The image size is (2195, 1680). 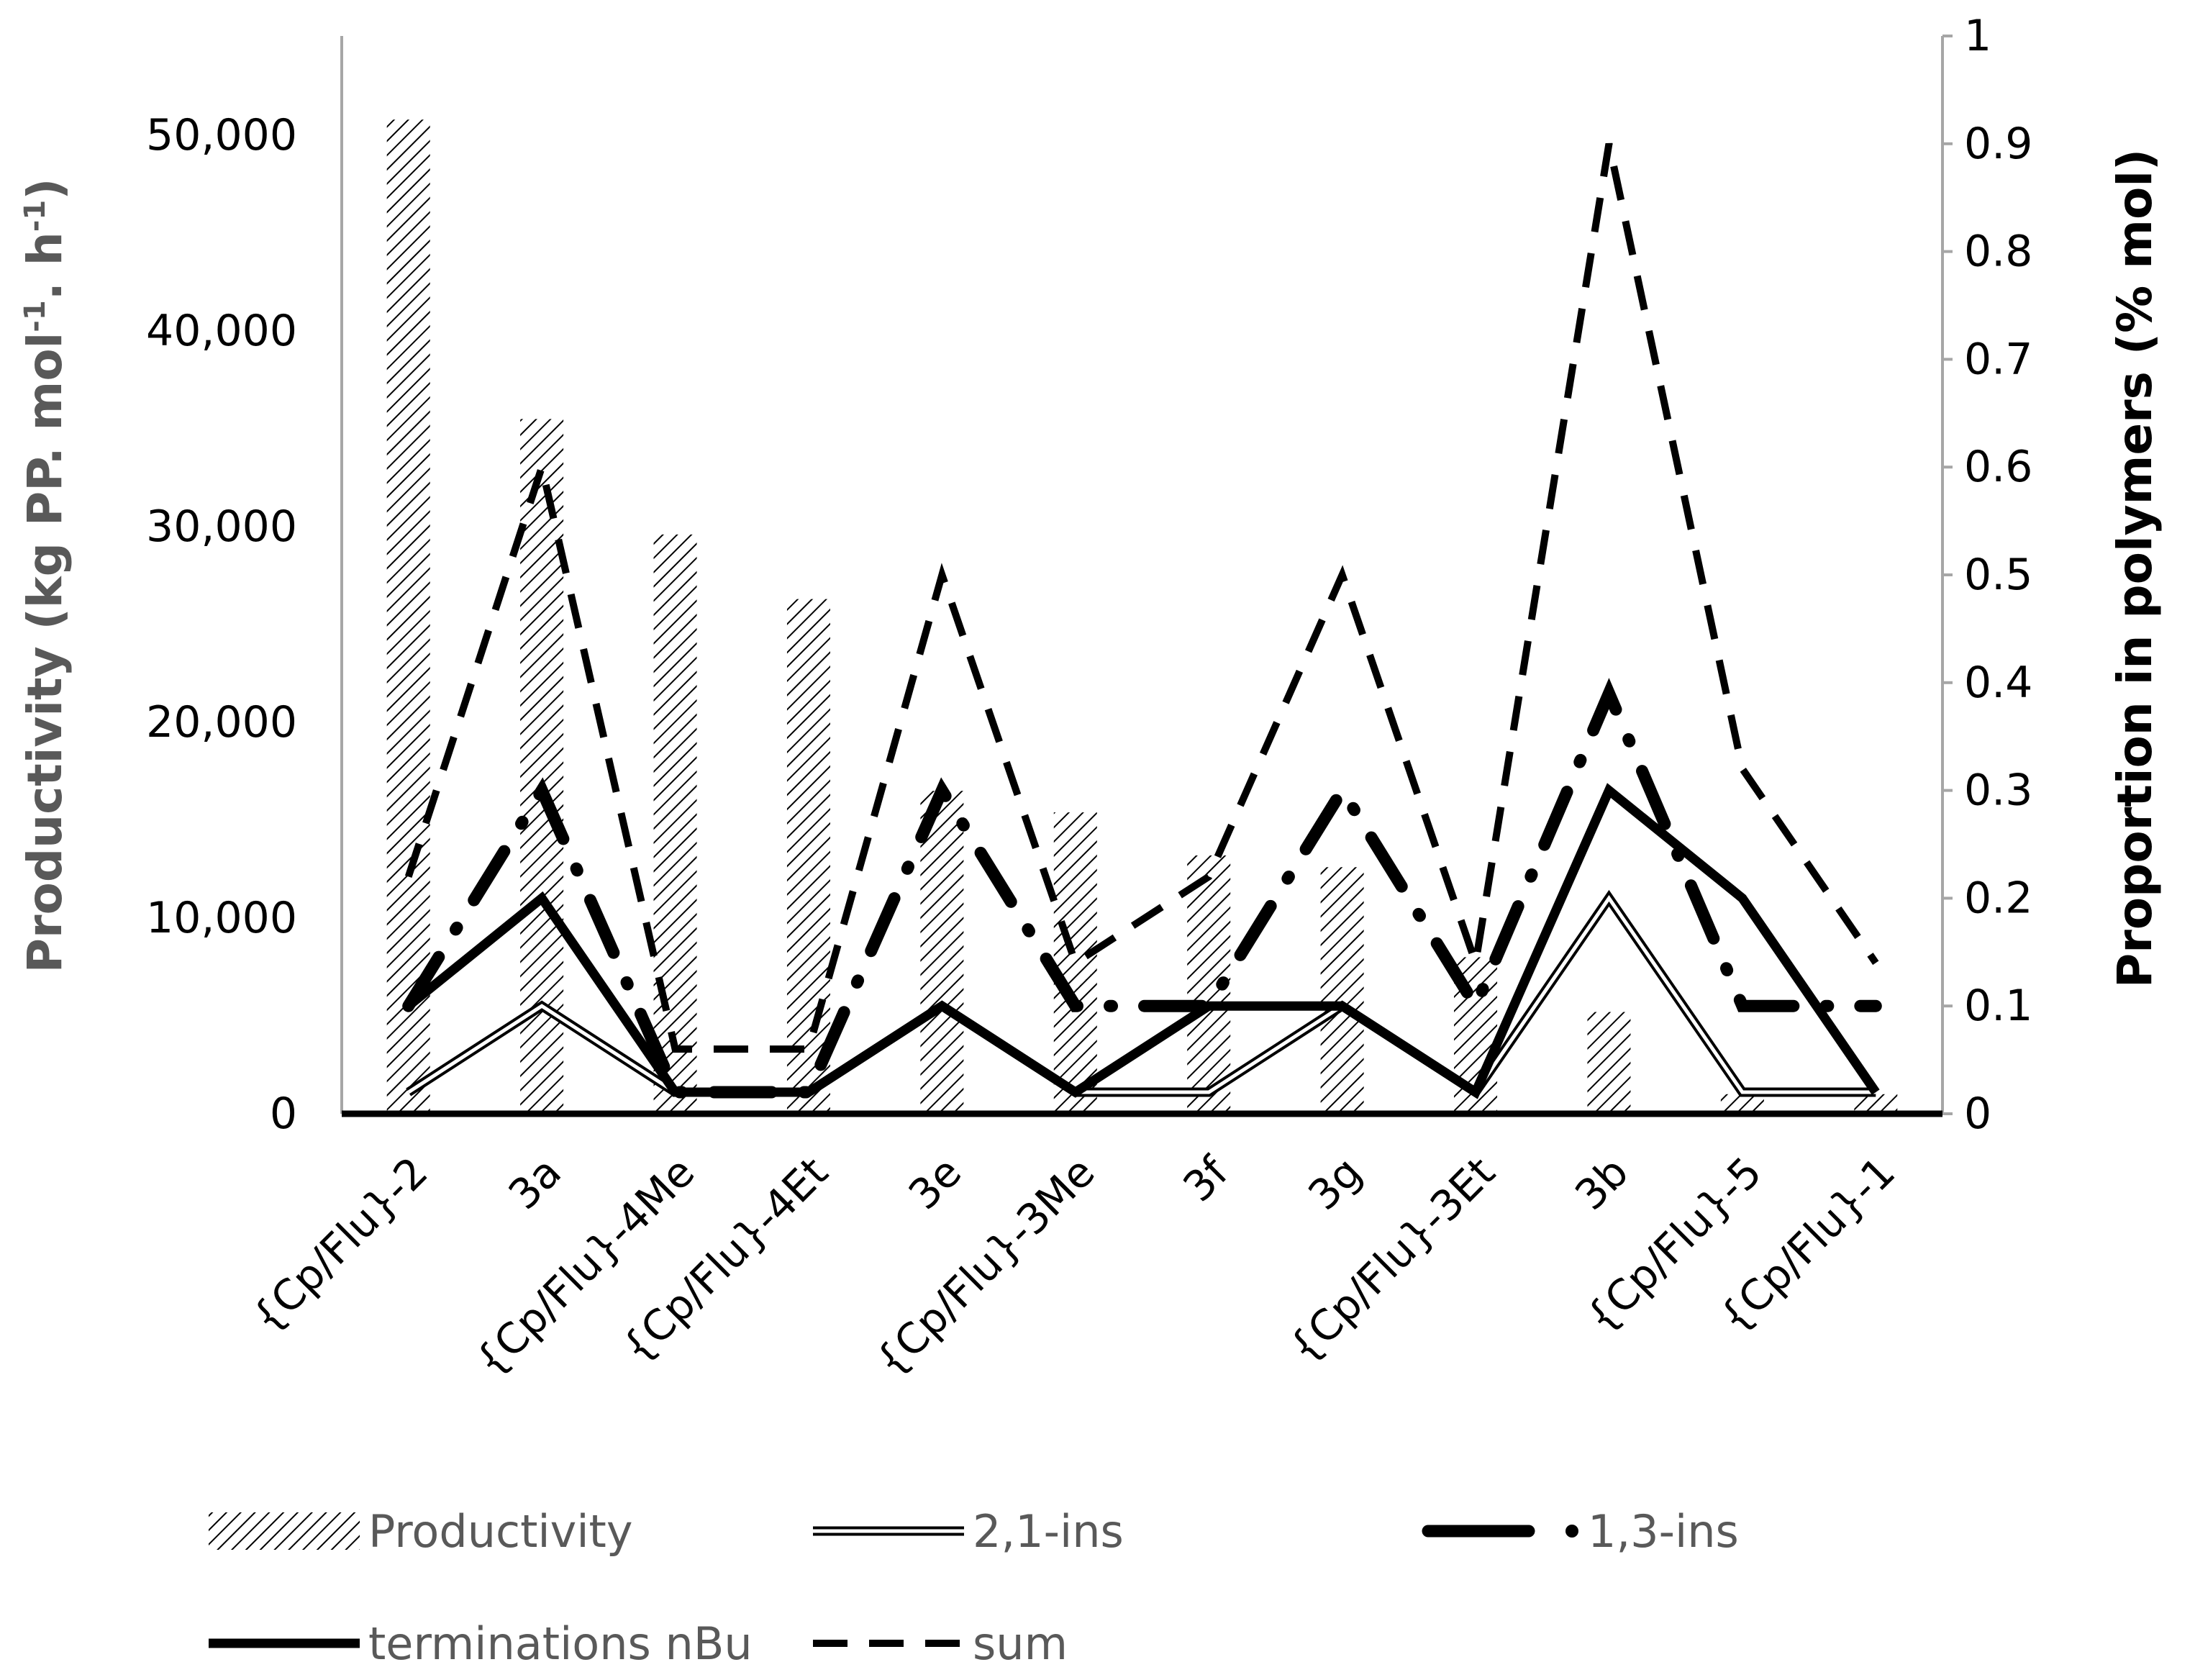 I want to click on right-tick-label: 0.3, so click(x=1998, y=791).